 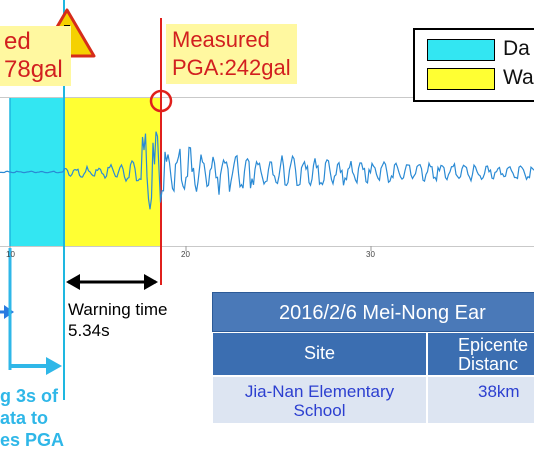 I want to click on legend: Da Wa, so click(x=473, y=65).